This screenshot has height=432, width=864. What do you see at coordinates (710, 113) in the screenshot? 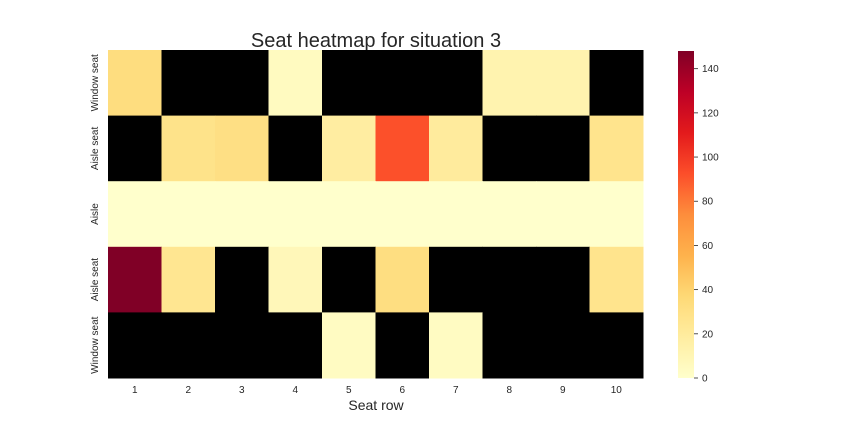
I see `colorbar-tick-label: 120` at bounding box center [710, 113].